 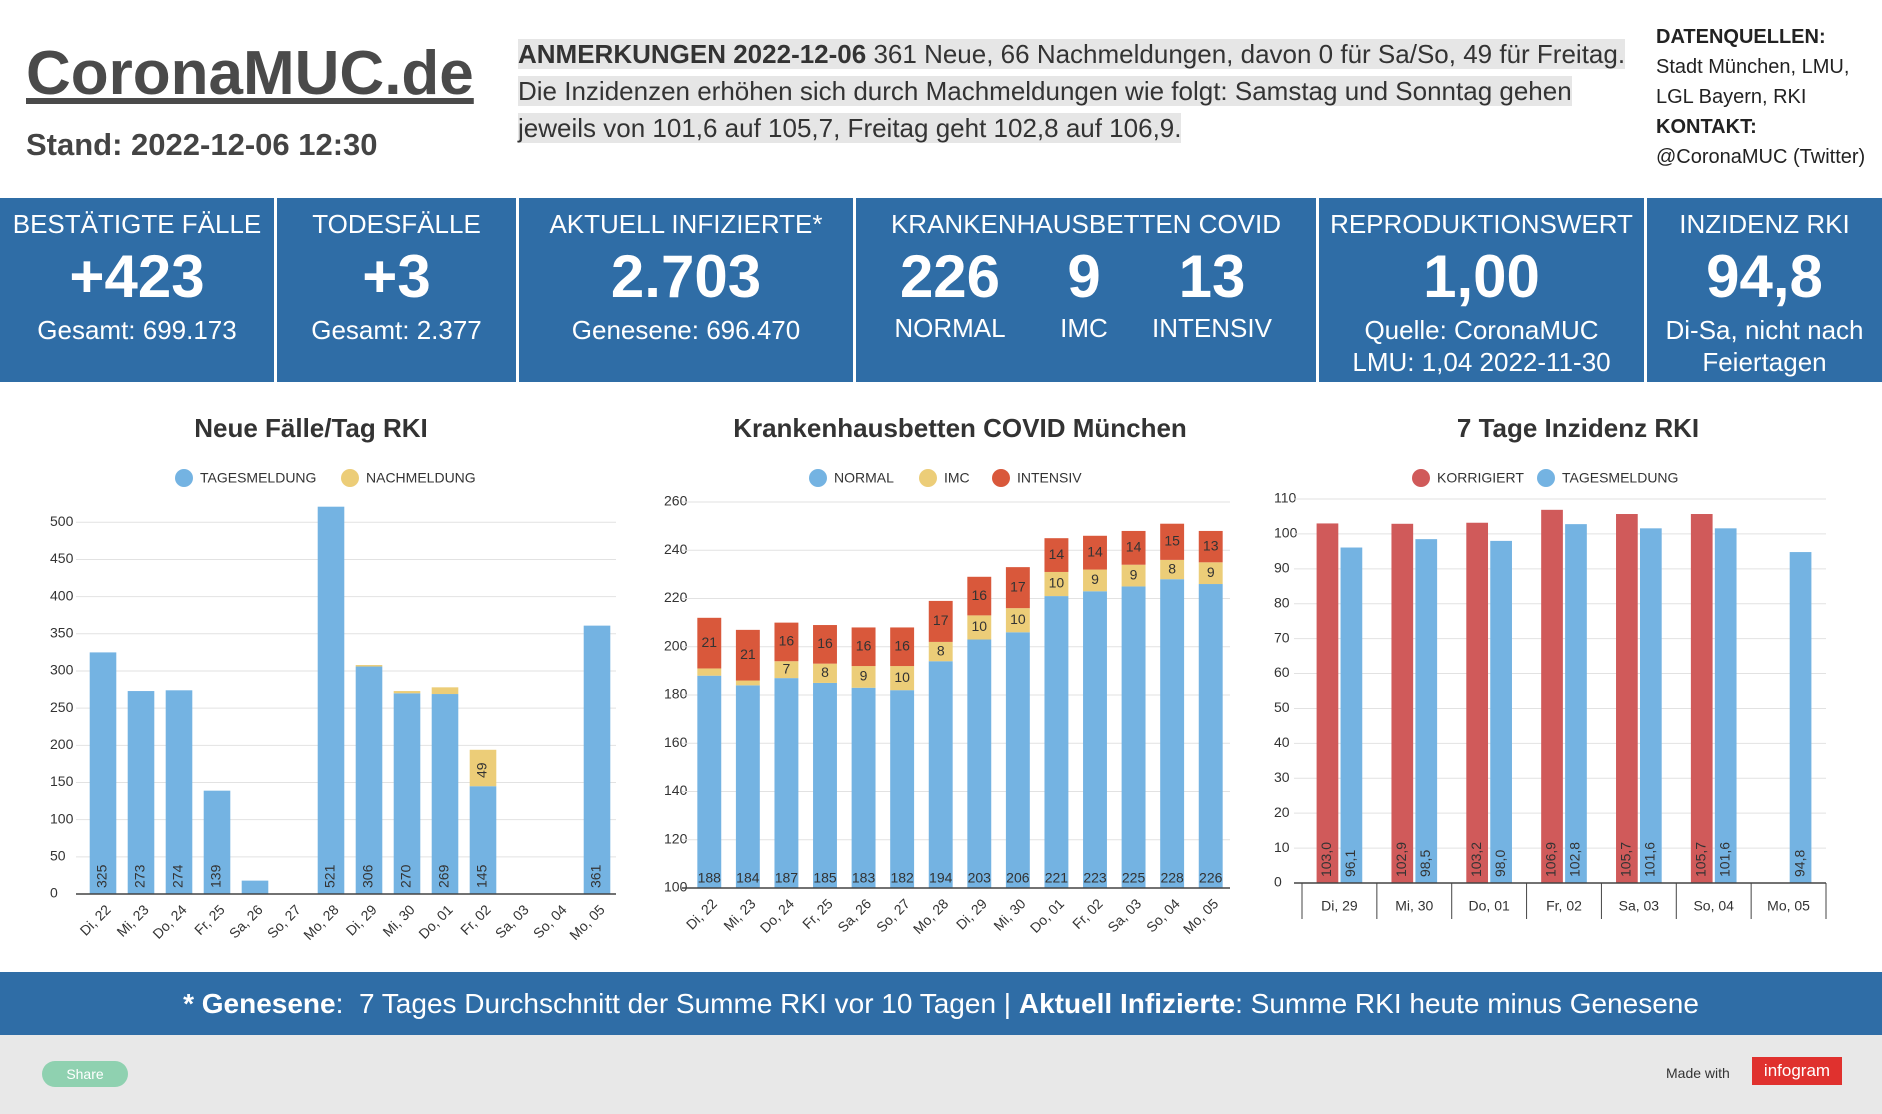 I want to click on kpi-label: INZIDENZ RKI, so click(x=1764, y=224).